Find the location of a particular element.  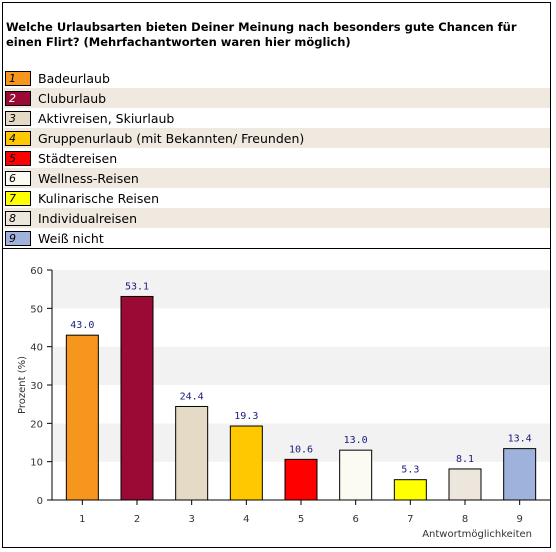

x-tick-label: 4 is located at coordinates (246, 519).